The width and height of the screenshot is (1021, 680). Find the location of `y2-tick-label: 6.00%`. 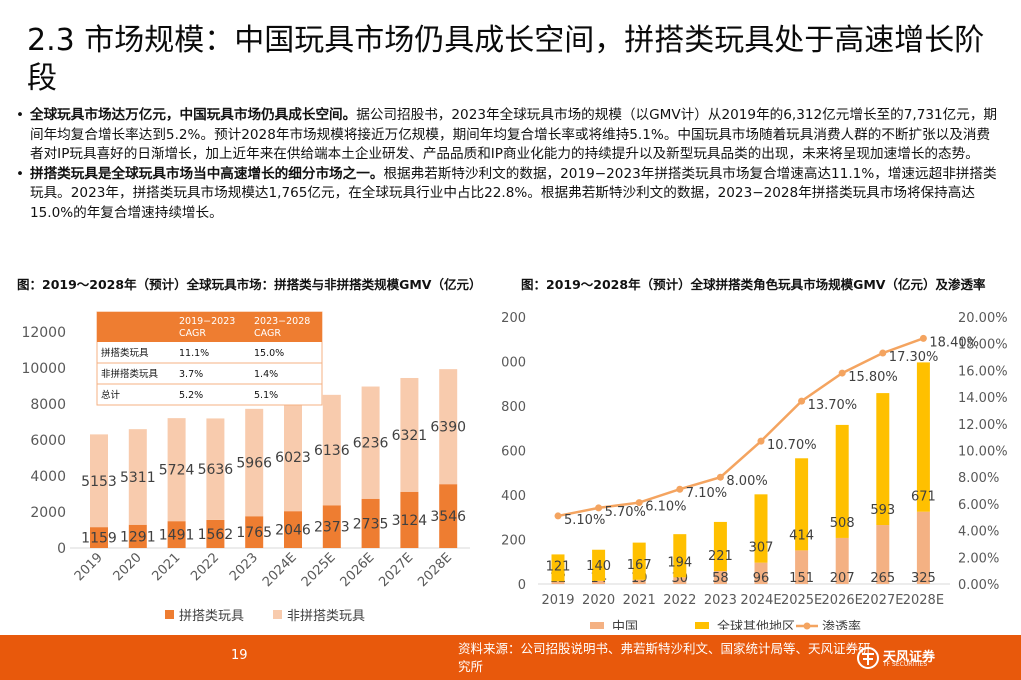

y2-tick-label: 6.00% is located at coordinates (978, 505).